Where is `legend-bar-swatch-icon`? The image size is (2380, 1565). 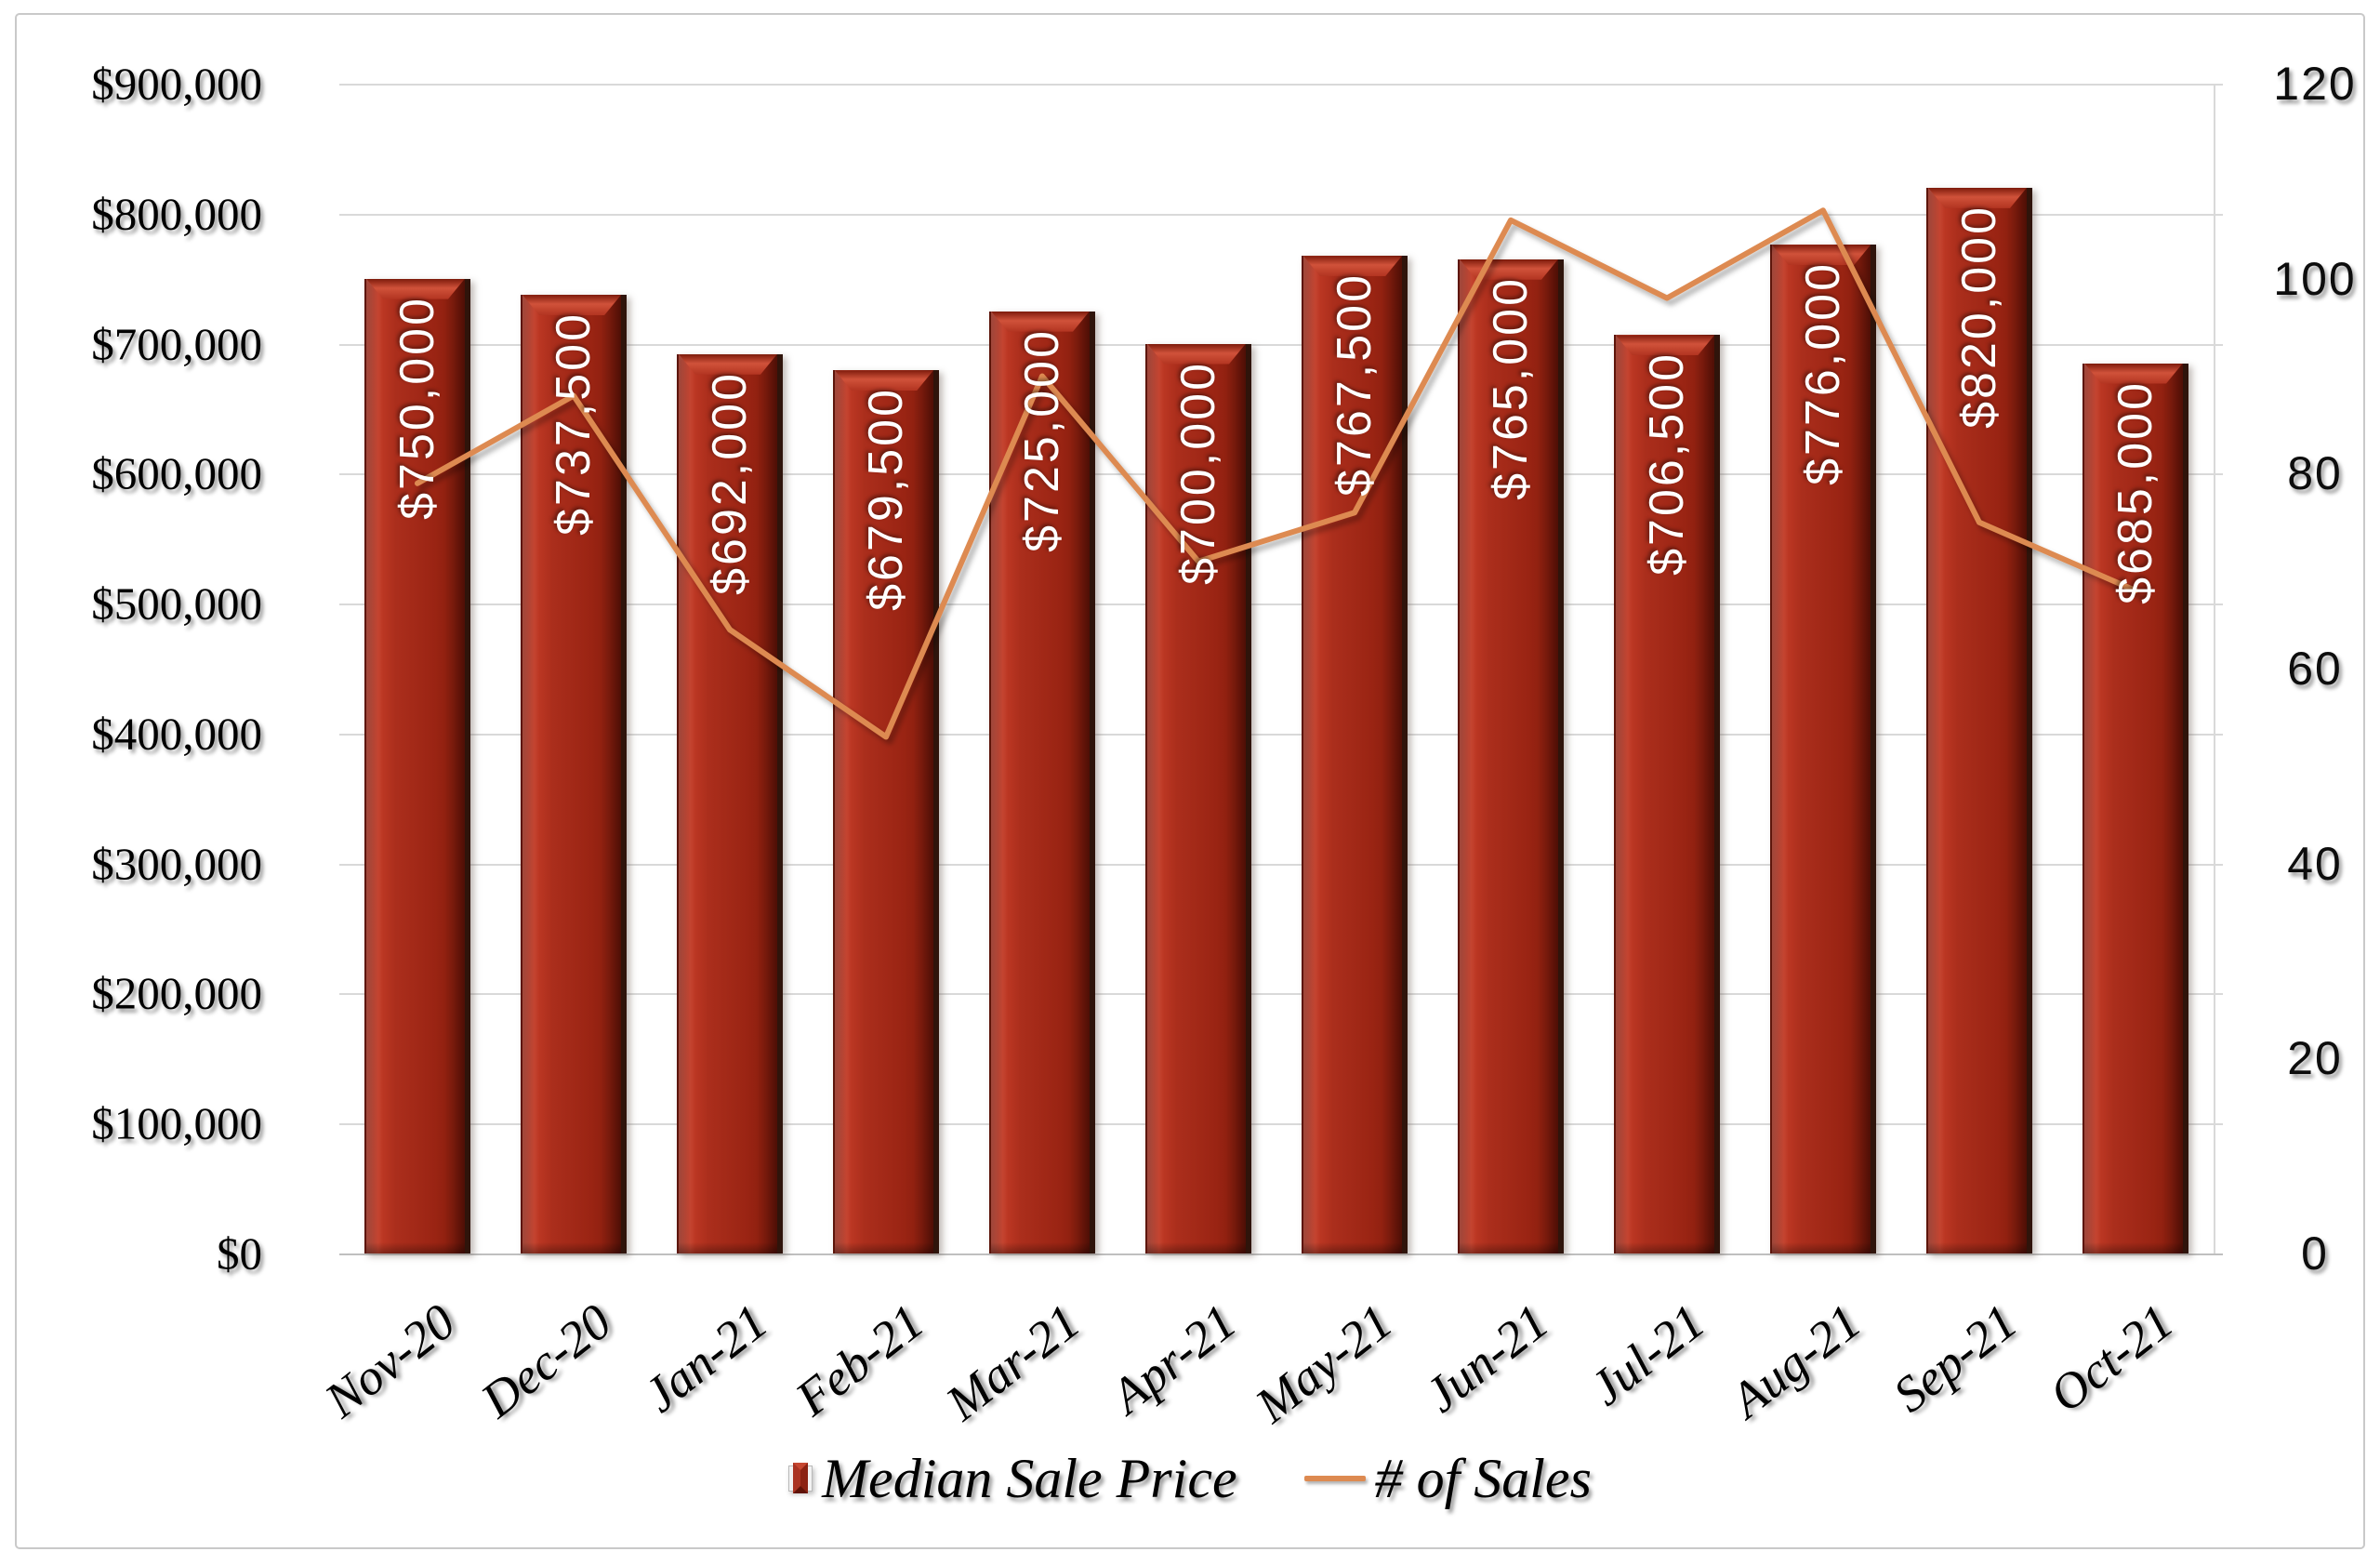
legend-bar-swatch-icon is located at coordinates (801, 1478).